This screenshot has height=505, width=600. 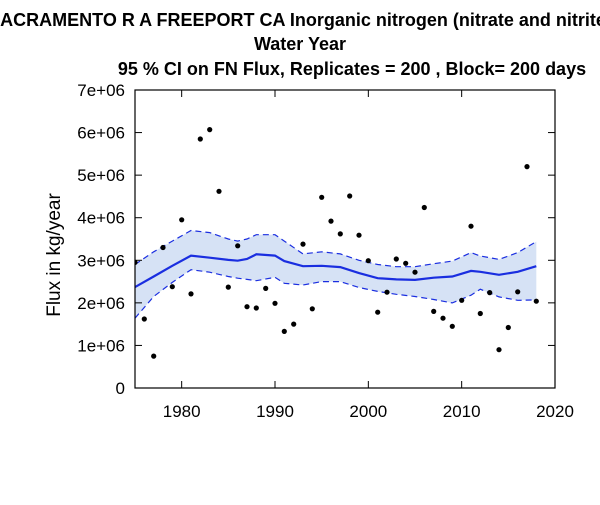 I want to click on y-tick-label: 3e+06, so click(x=101, y=260).